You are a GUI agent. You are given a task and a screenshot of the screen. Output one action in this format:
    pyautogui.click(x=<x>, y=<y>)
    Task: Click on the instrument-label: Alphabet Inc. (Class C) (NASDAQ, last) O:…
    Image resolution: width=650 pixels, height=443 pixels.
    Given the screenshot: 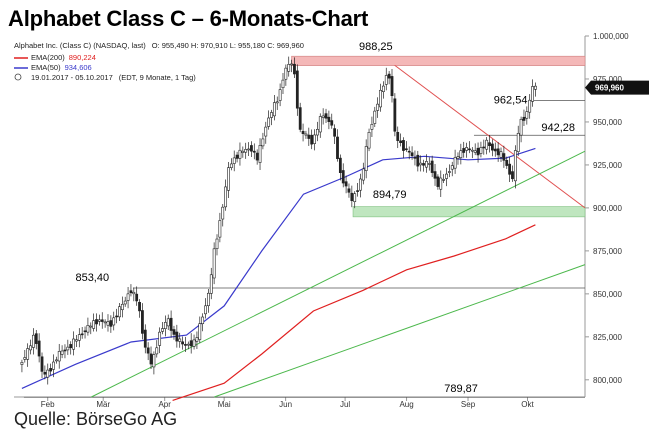 What is the action you would take?
    pyautogui.click(x=159, y=45)
    